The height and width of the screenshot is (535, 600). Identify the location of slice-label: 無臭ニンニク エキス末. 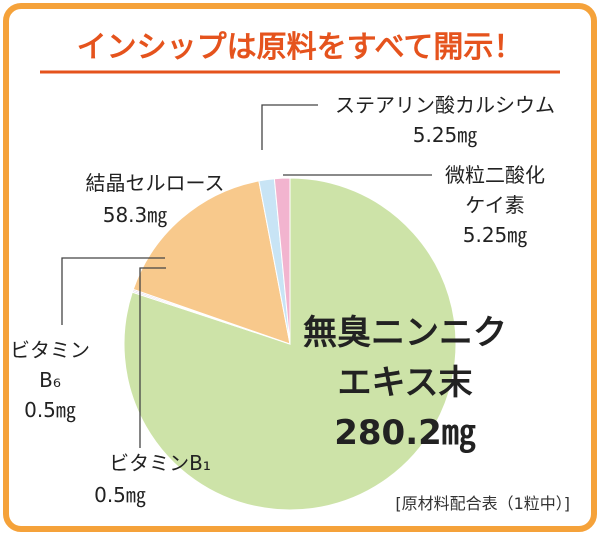
(405, 358).